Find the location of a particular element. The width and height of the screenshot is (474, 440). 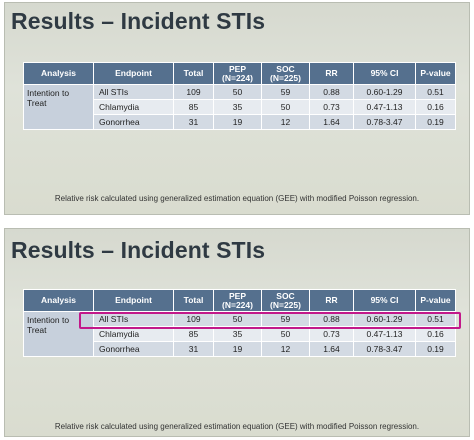

ci-cell: 0.60-1.29 is located at coordinates (384, 92).